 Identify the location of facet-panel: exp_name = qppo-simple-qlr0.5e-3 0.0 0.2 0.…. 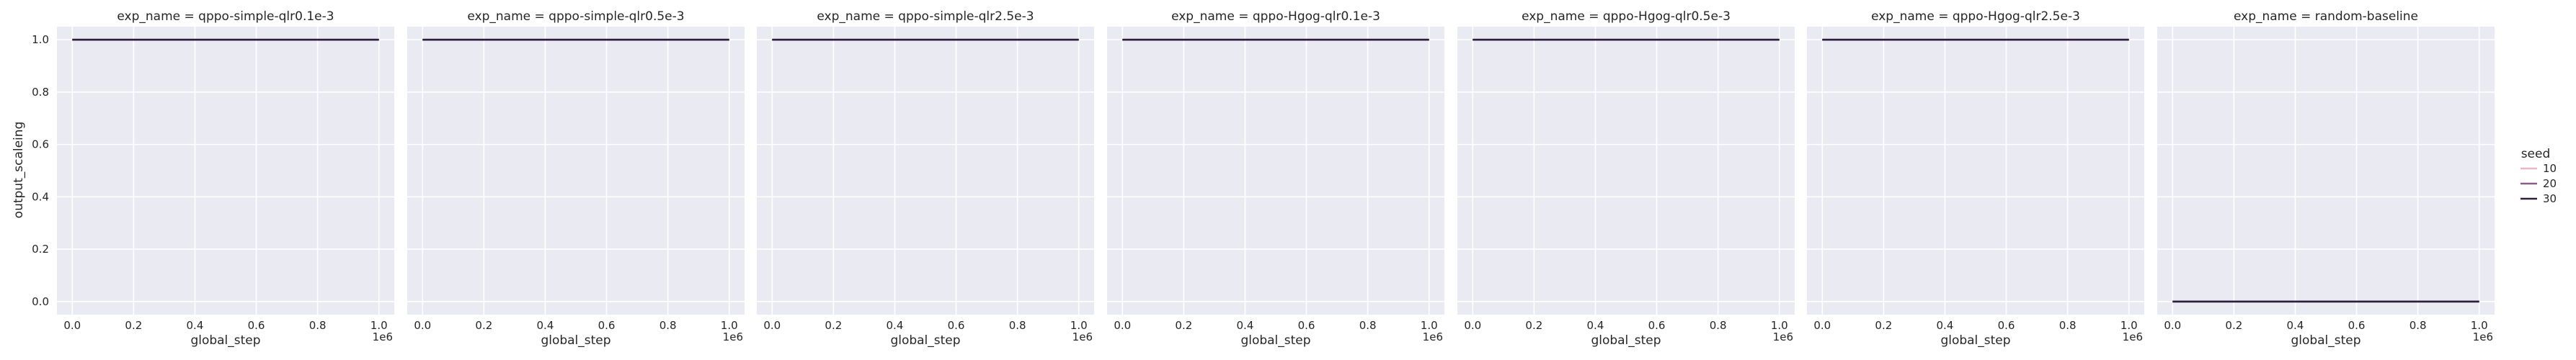
(576, 178).